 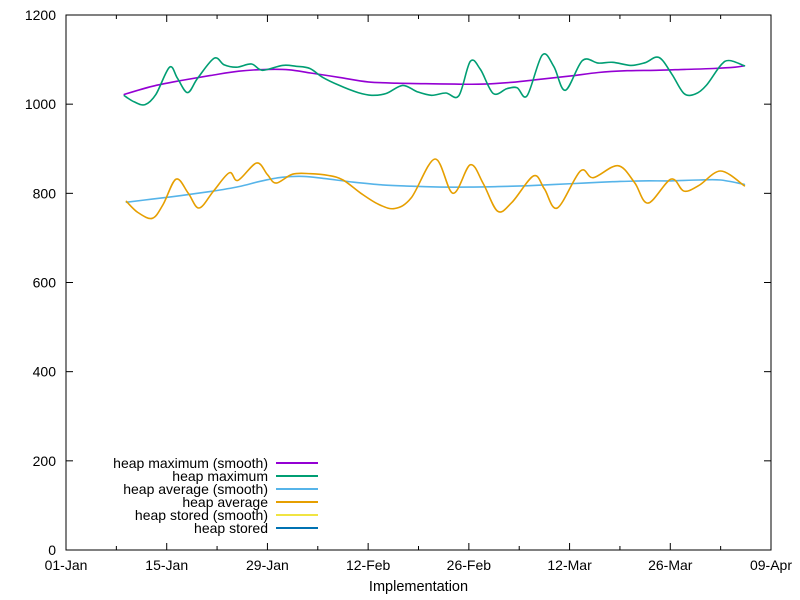 I want to click on series-heap-maximum-smooth, so click(x=434, y=80).